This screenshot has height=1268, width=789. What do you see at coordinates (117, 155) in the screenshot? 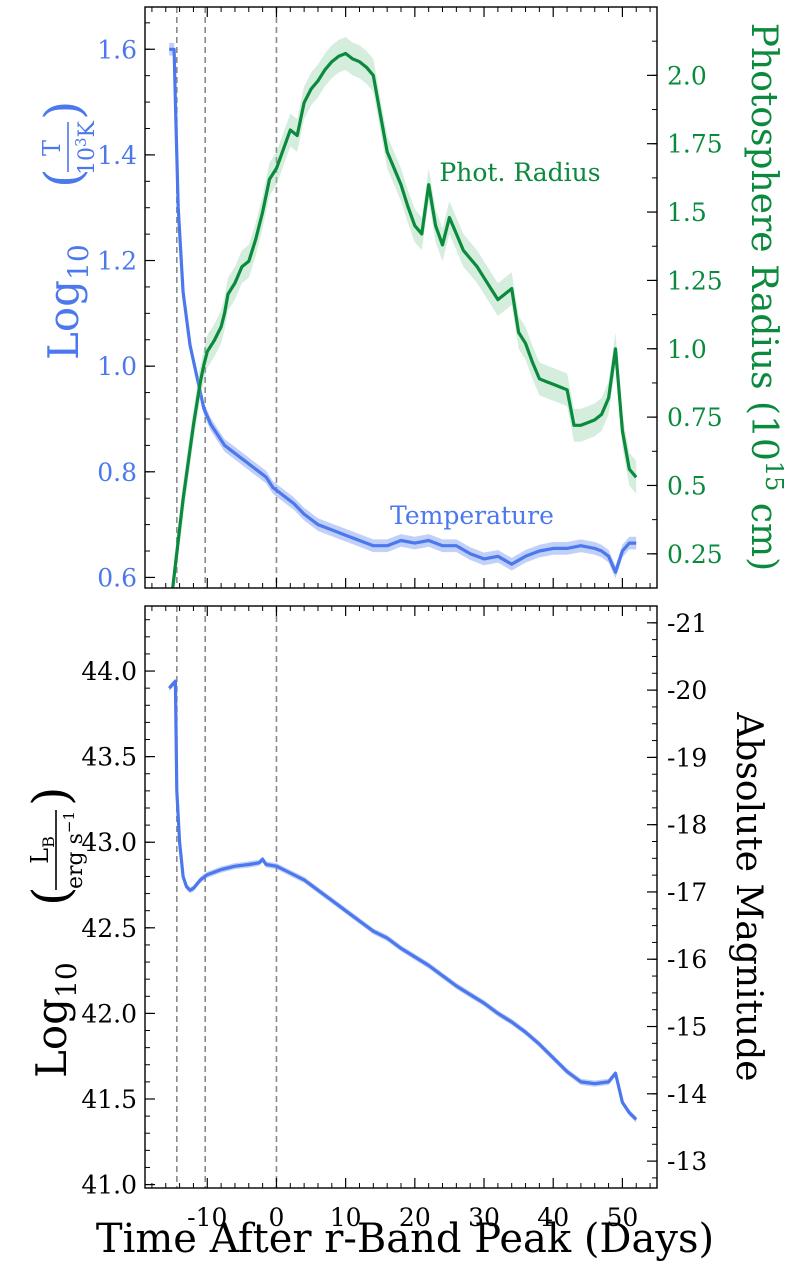
I see `left-tick-label: 1.4` at bounding box center [117, 155].